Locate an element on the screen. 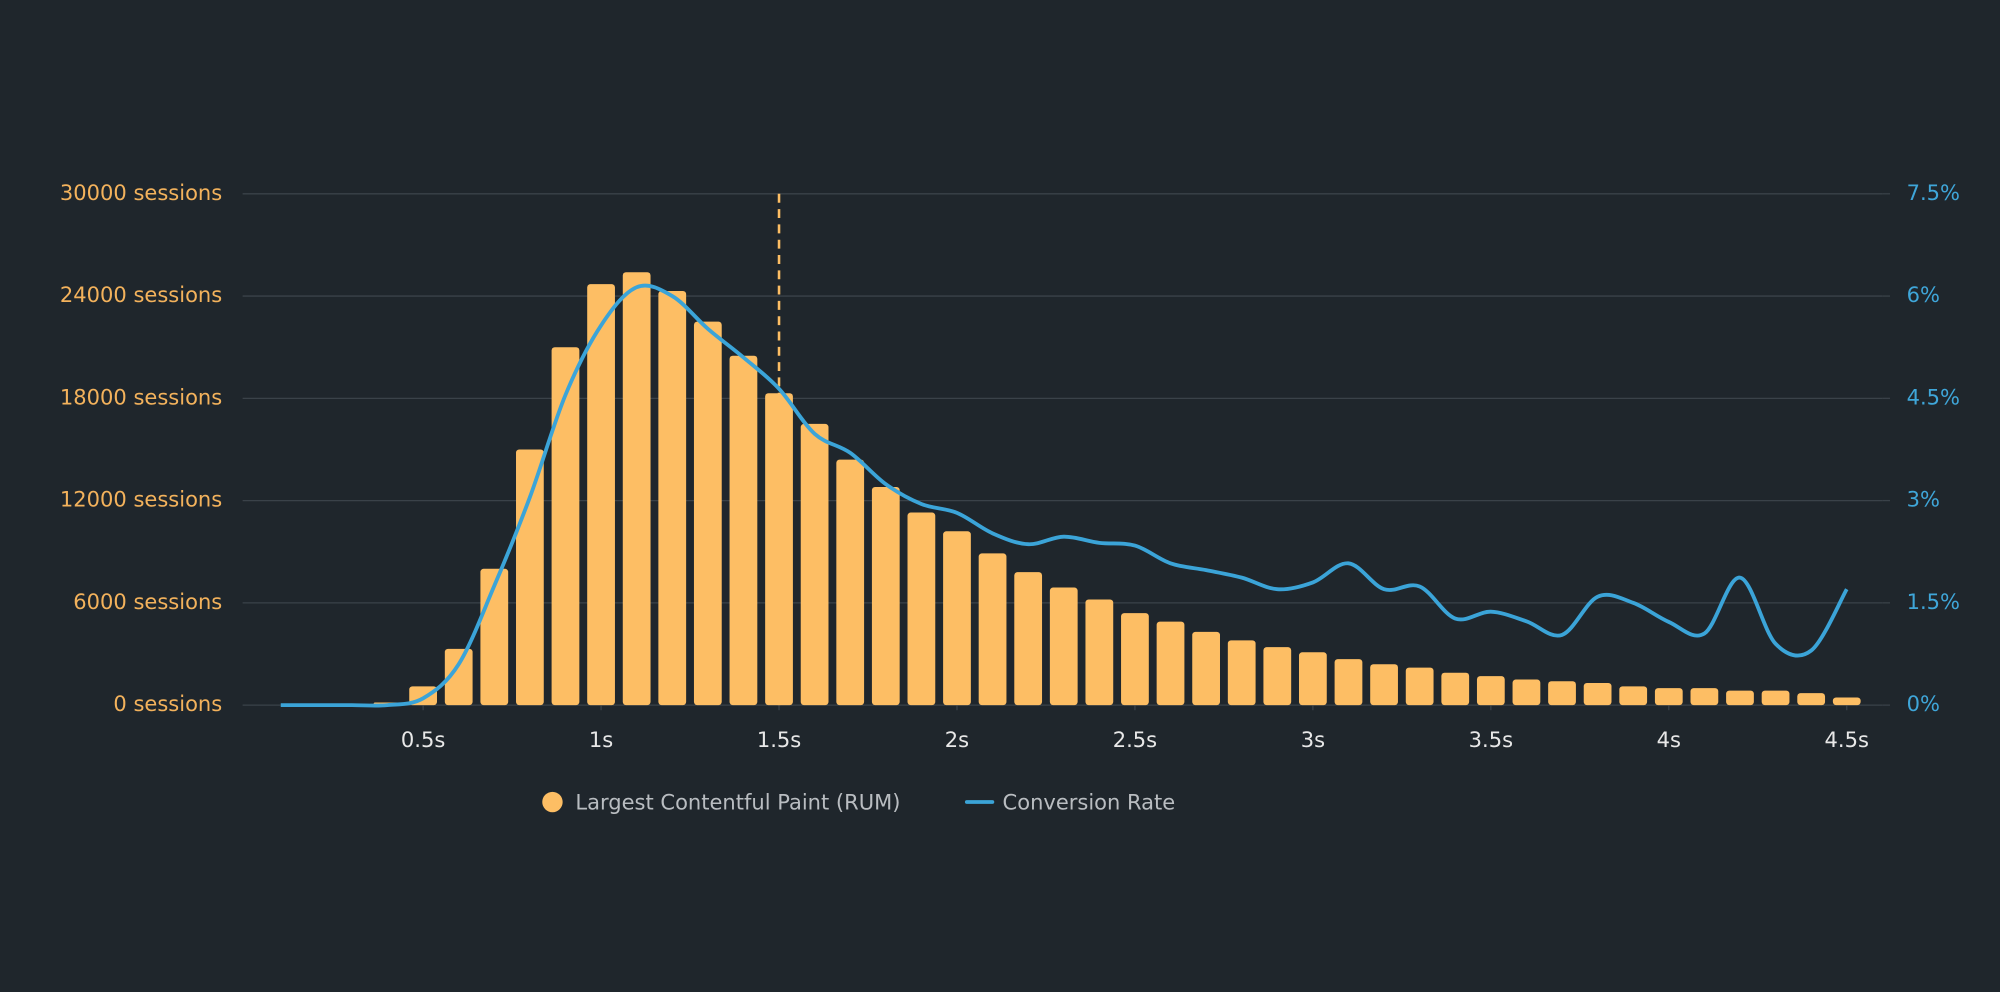 The image size is (2000, 992). x-tick-label: 1.5s is located at coordinates (779, 739).